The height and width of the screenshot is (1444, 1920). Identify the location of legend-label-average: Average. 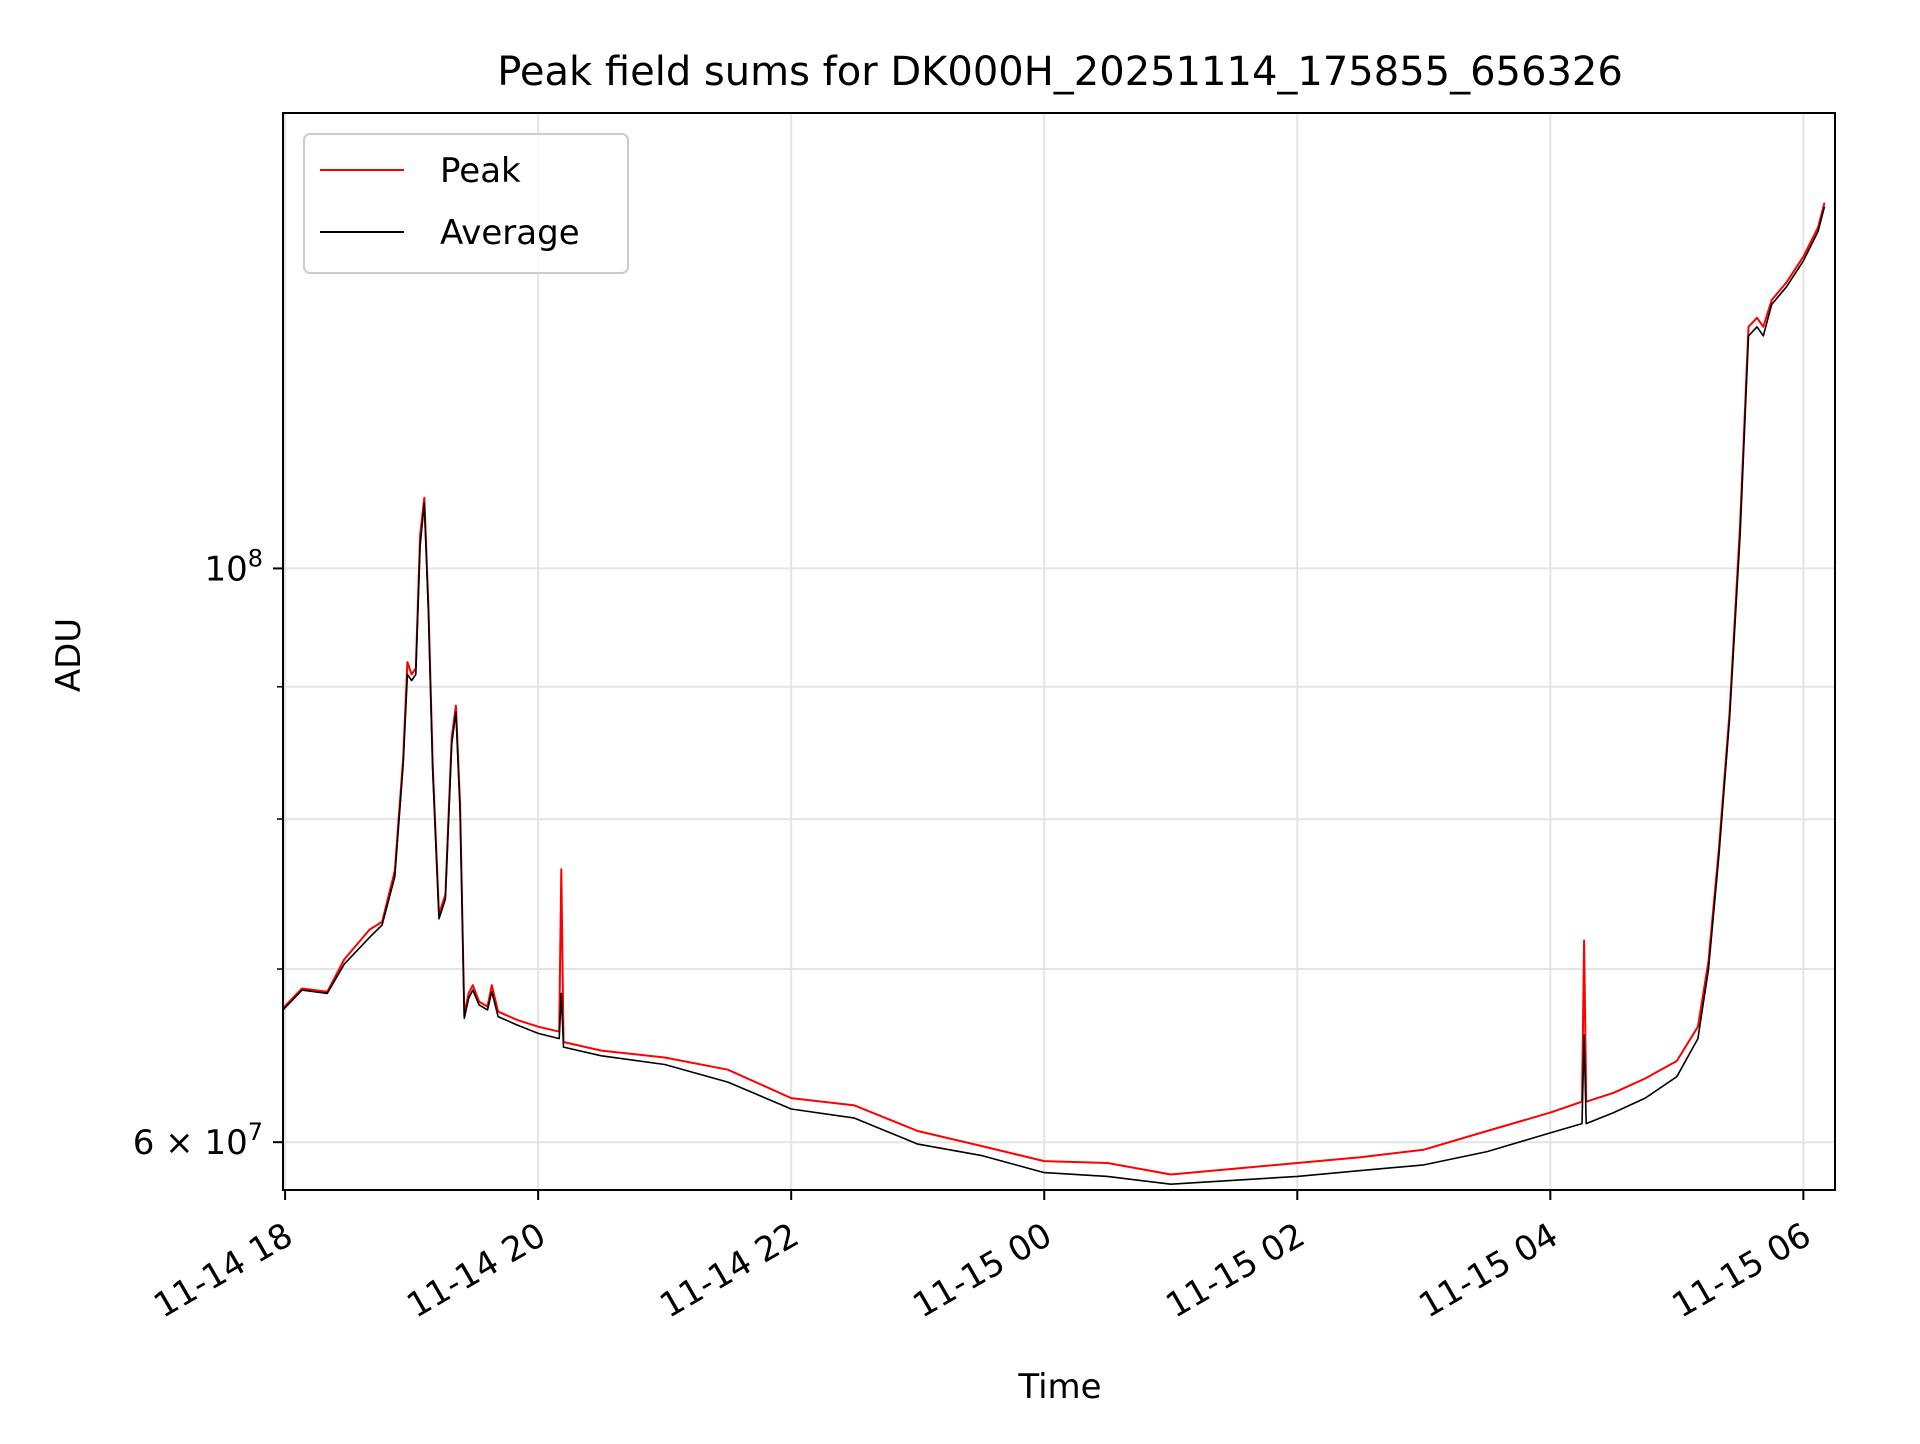
(510, 233).